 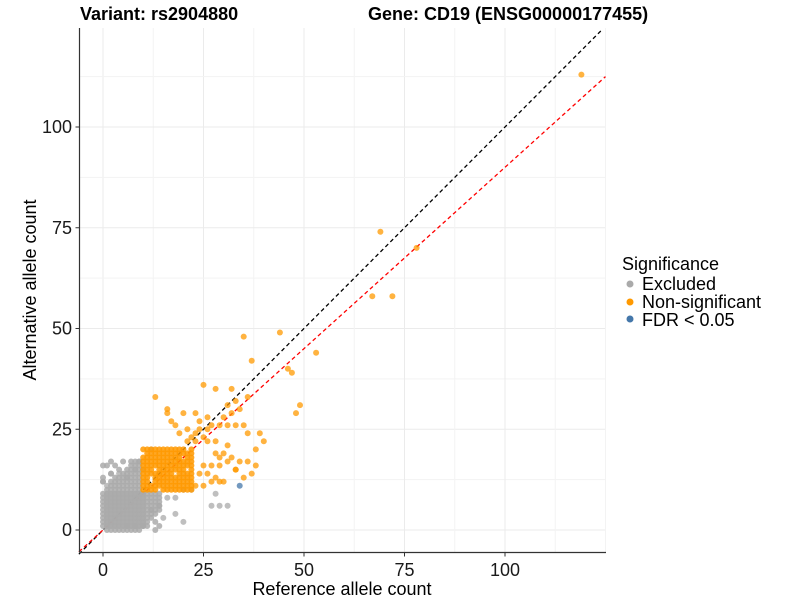 I want to click on legend-label-excluded: Excluded, so click(x=679, y=284).